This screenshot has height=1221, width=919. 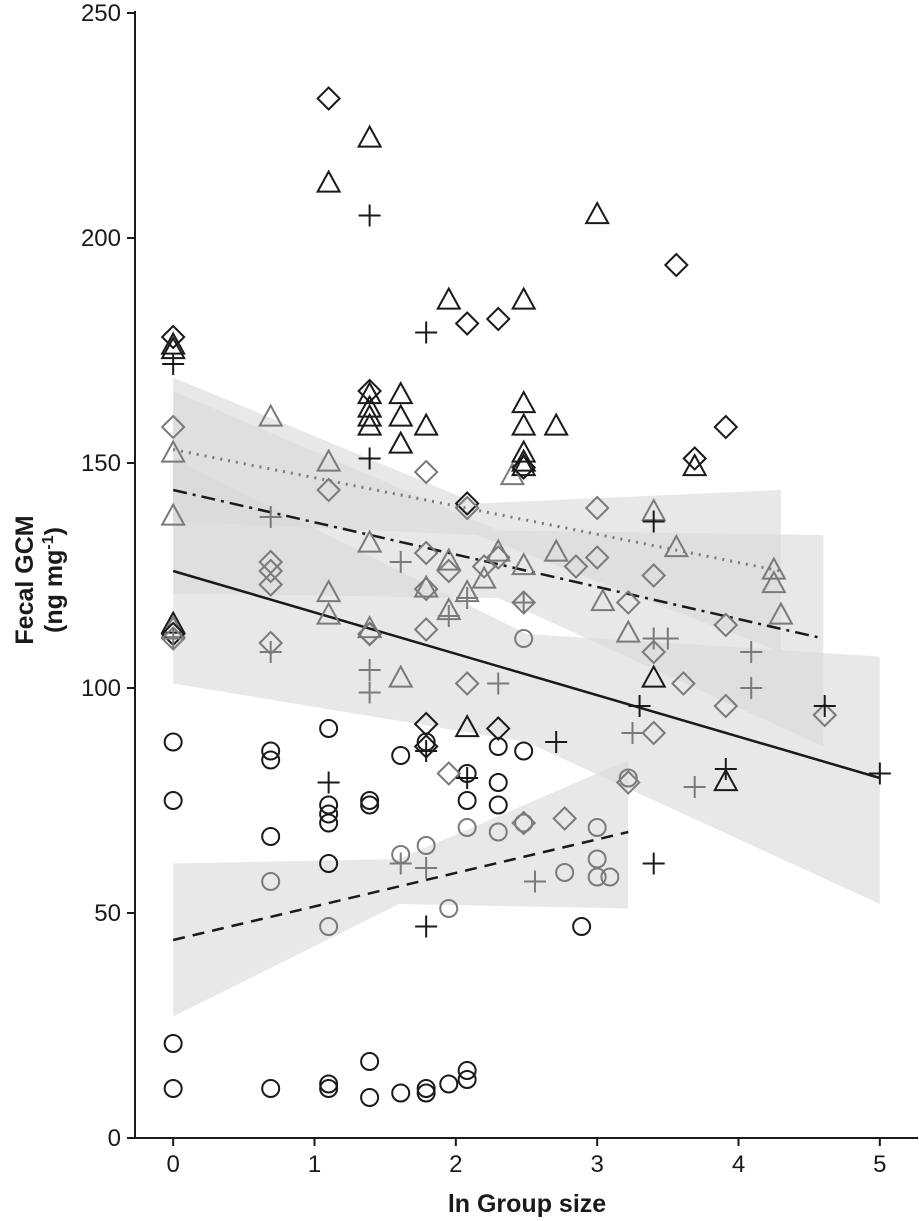 I want to click on x-axis-title: ln Group size, so click(x=527, y=1204).